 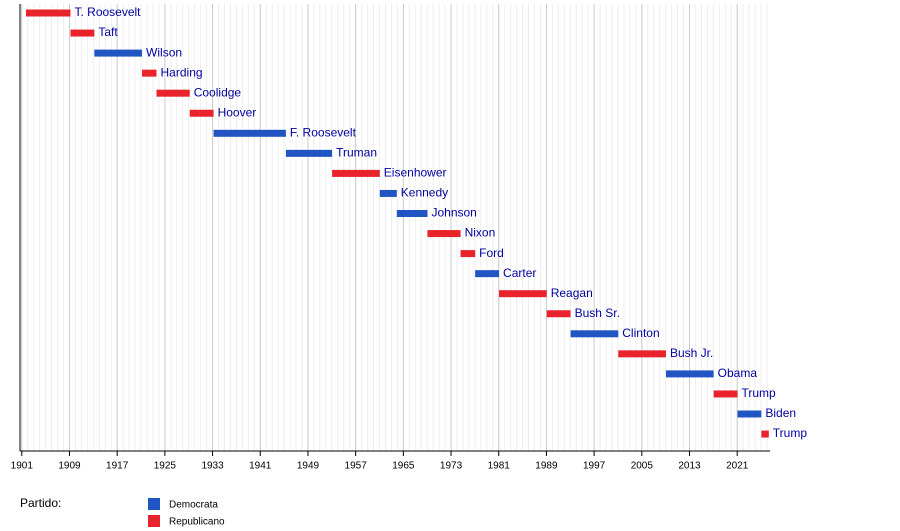 I want to click on x-tick-label: 1949, so click(x=308, y=466).